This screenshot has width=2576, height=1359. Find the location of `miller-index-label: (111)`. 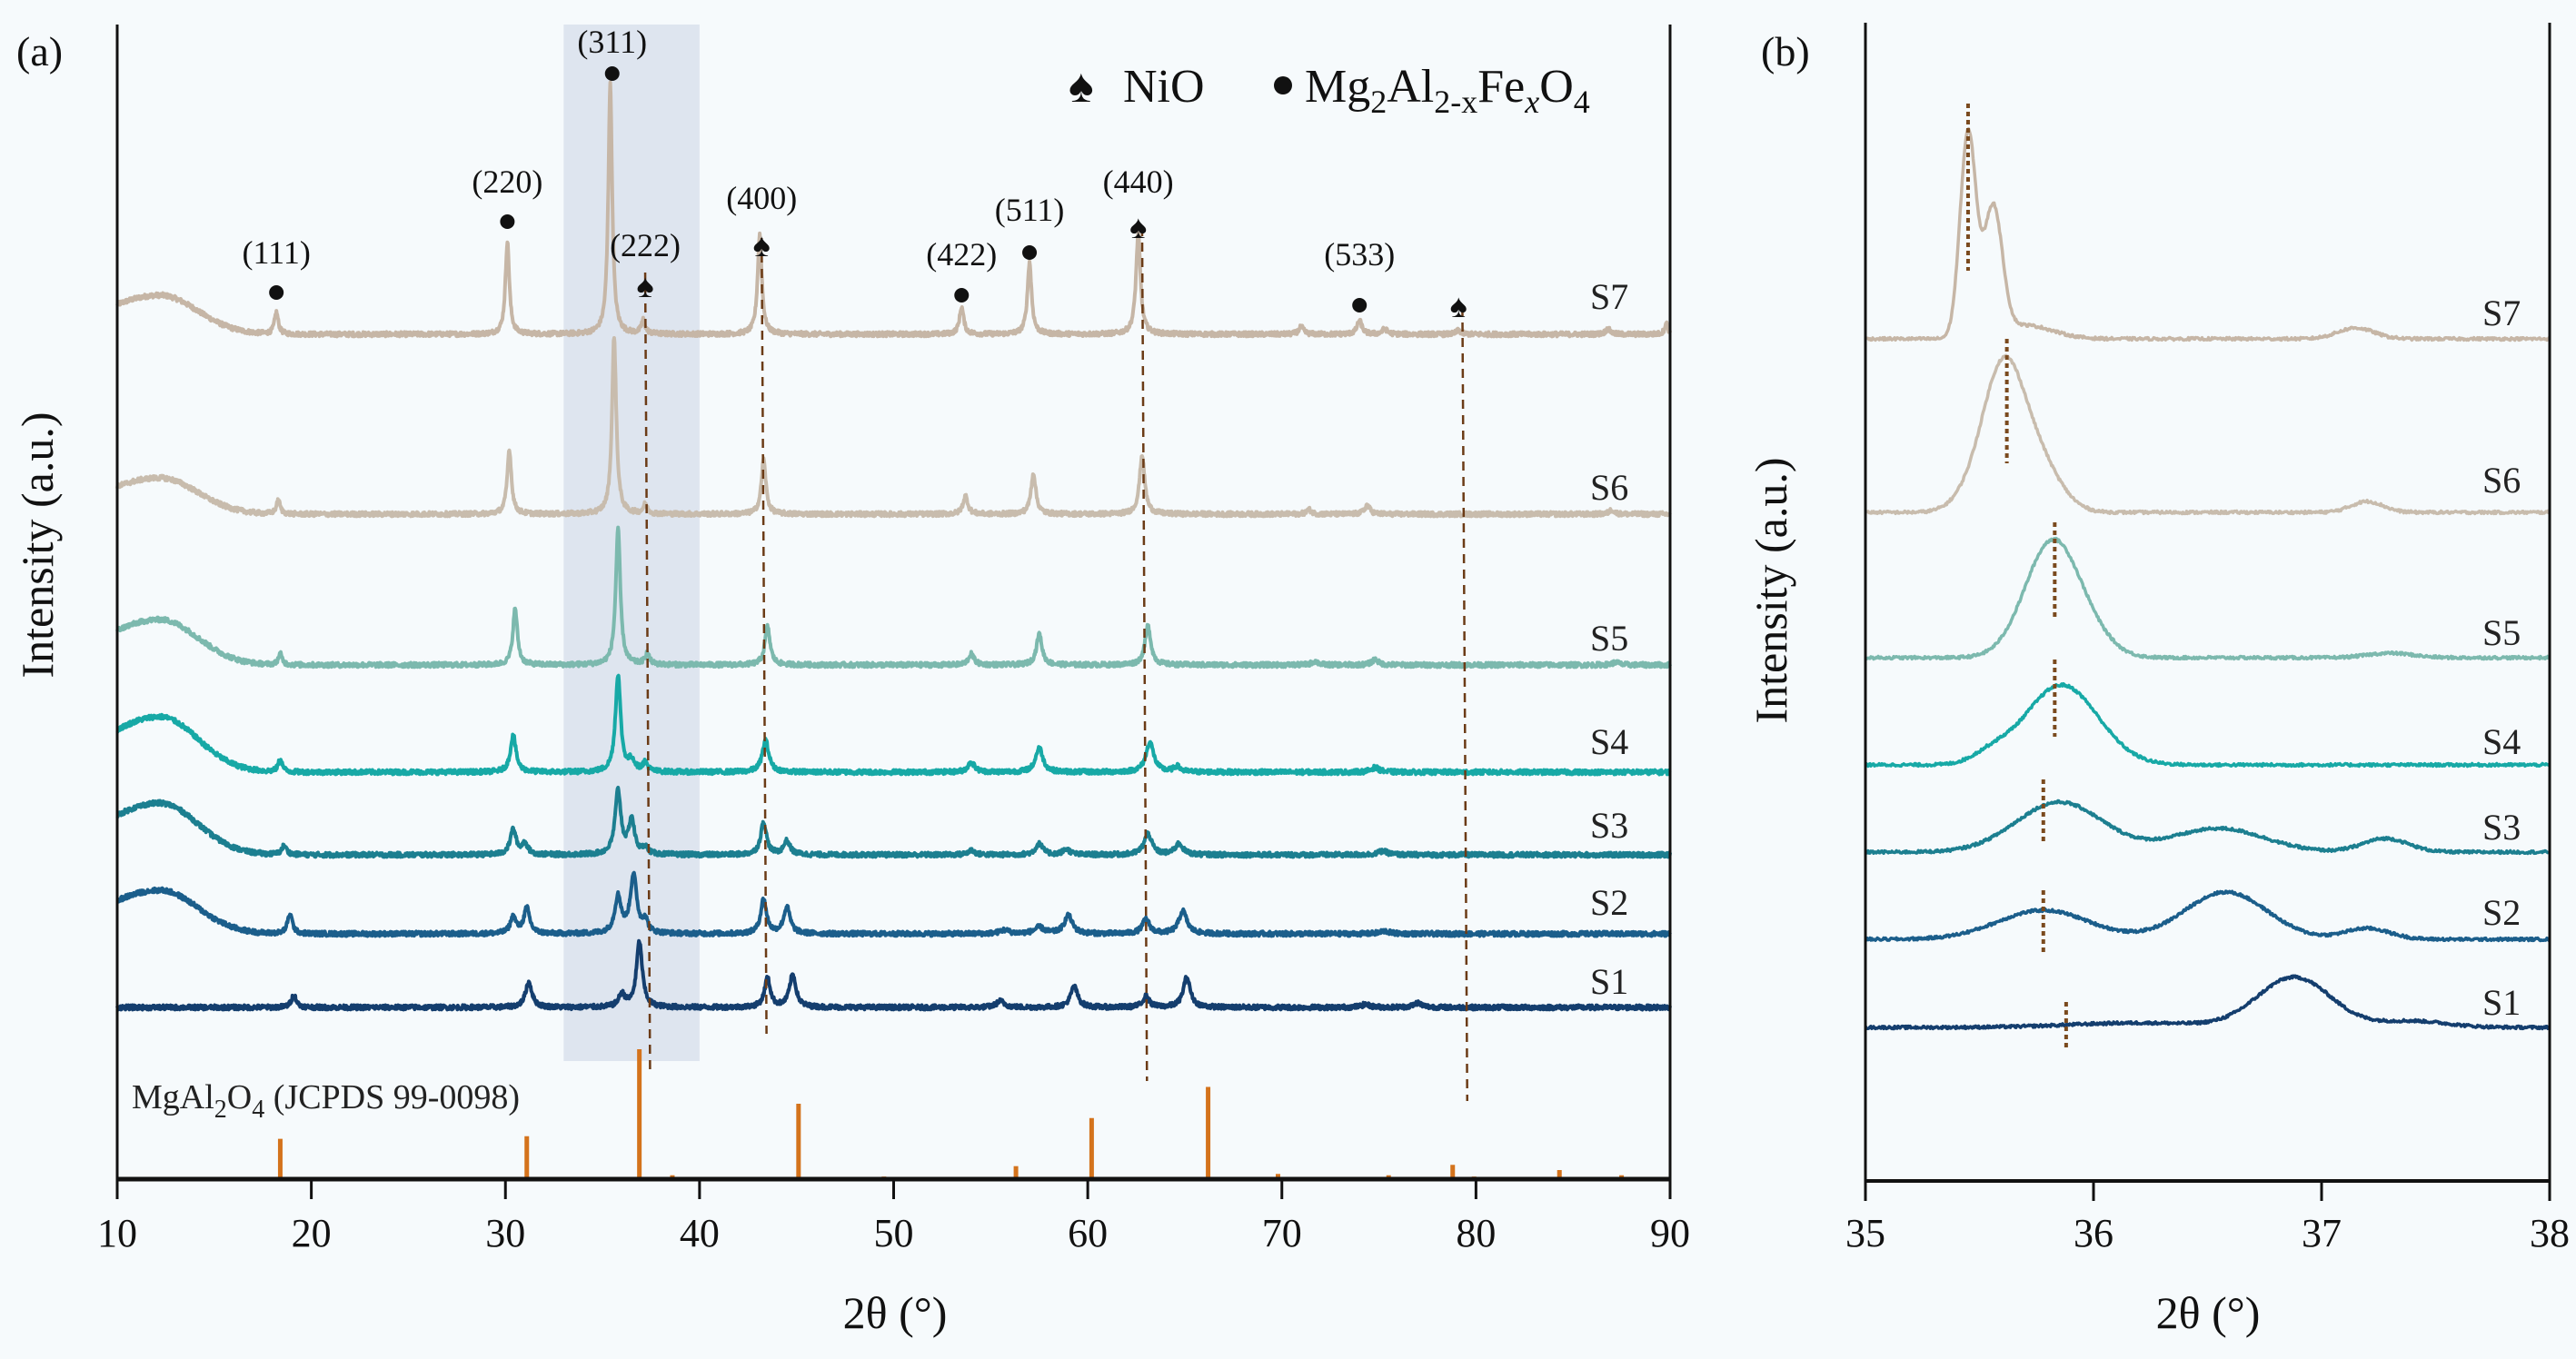

miller-index-label: (111) is located at coordinates (277, 252).